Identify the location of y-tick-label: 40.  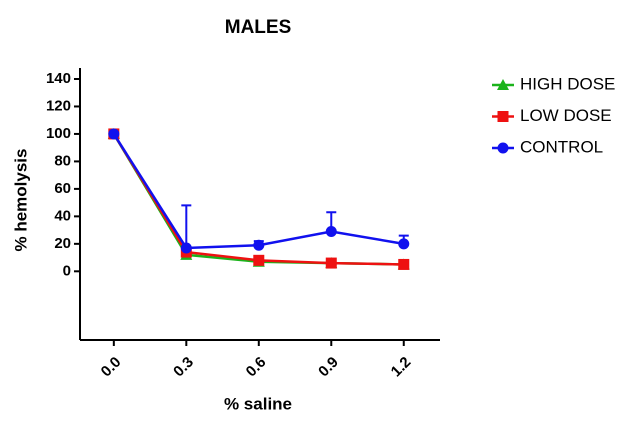
(62, 215).